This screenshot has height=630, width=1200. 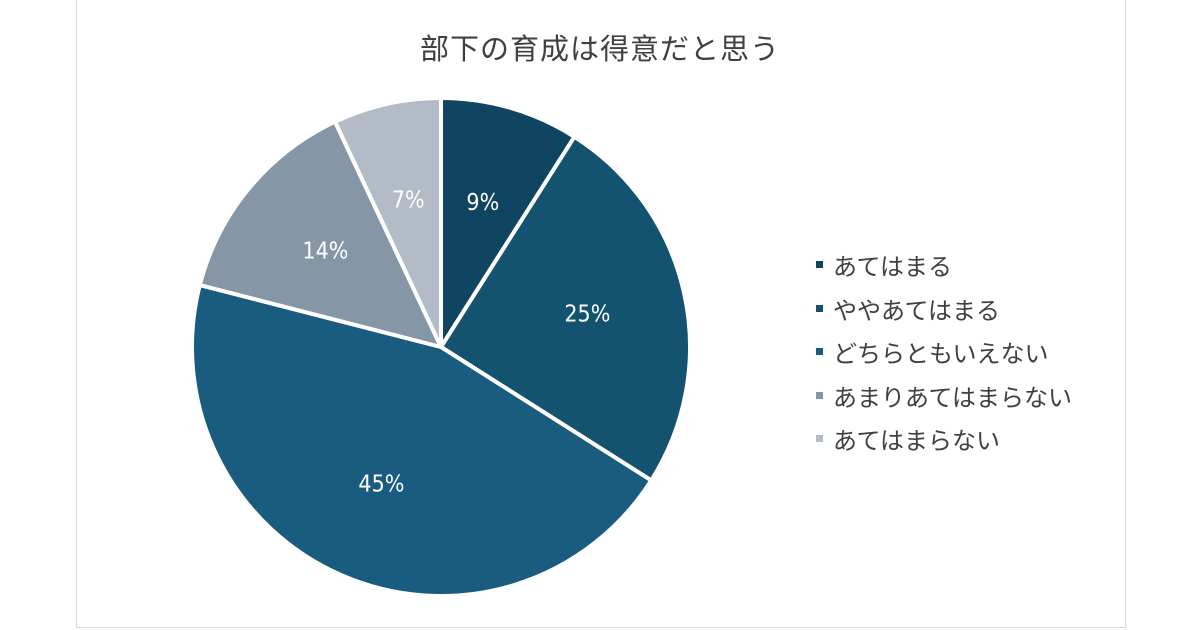 I want to click on legend-item-1: あてはまる, so click(x=944, y=265).